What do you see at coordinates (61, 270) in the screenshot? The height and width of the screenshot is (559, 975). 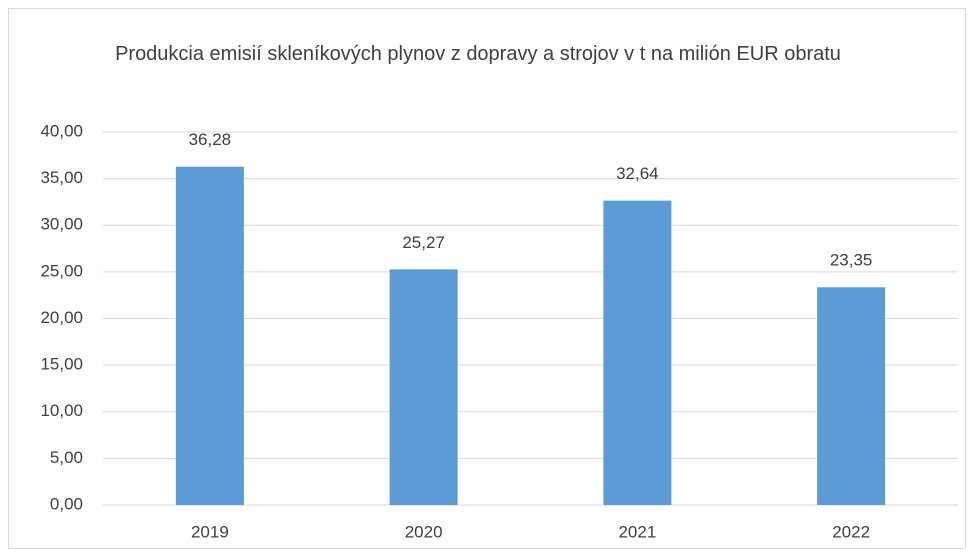 I see `y-tick-label: 25,00` at bounding box center [61, 270].